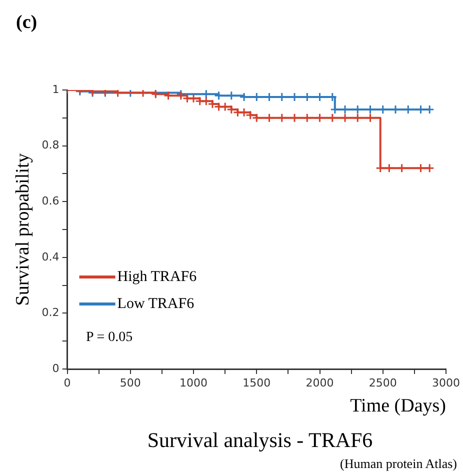 This screenshot has width=463, height=476. Describe the element at coordinates (51, 257) in the screenshot. I see `y-tick-label: 0.4` at that location.